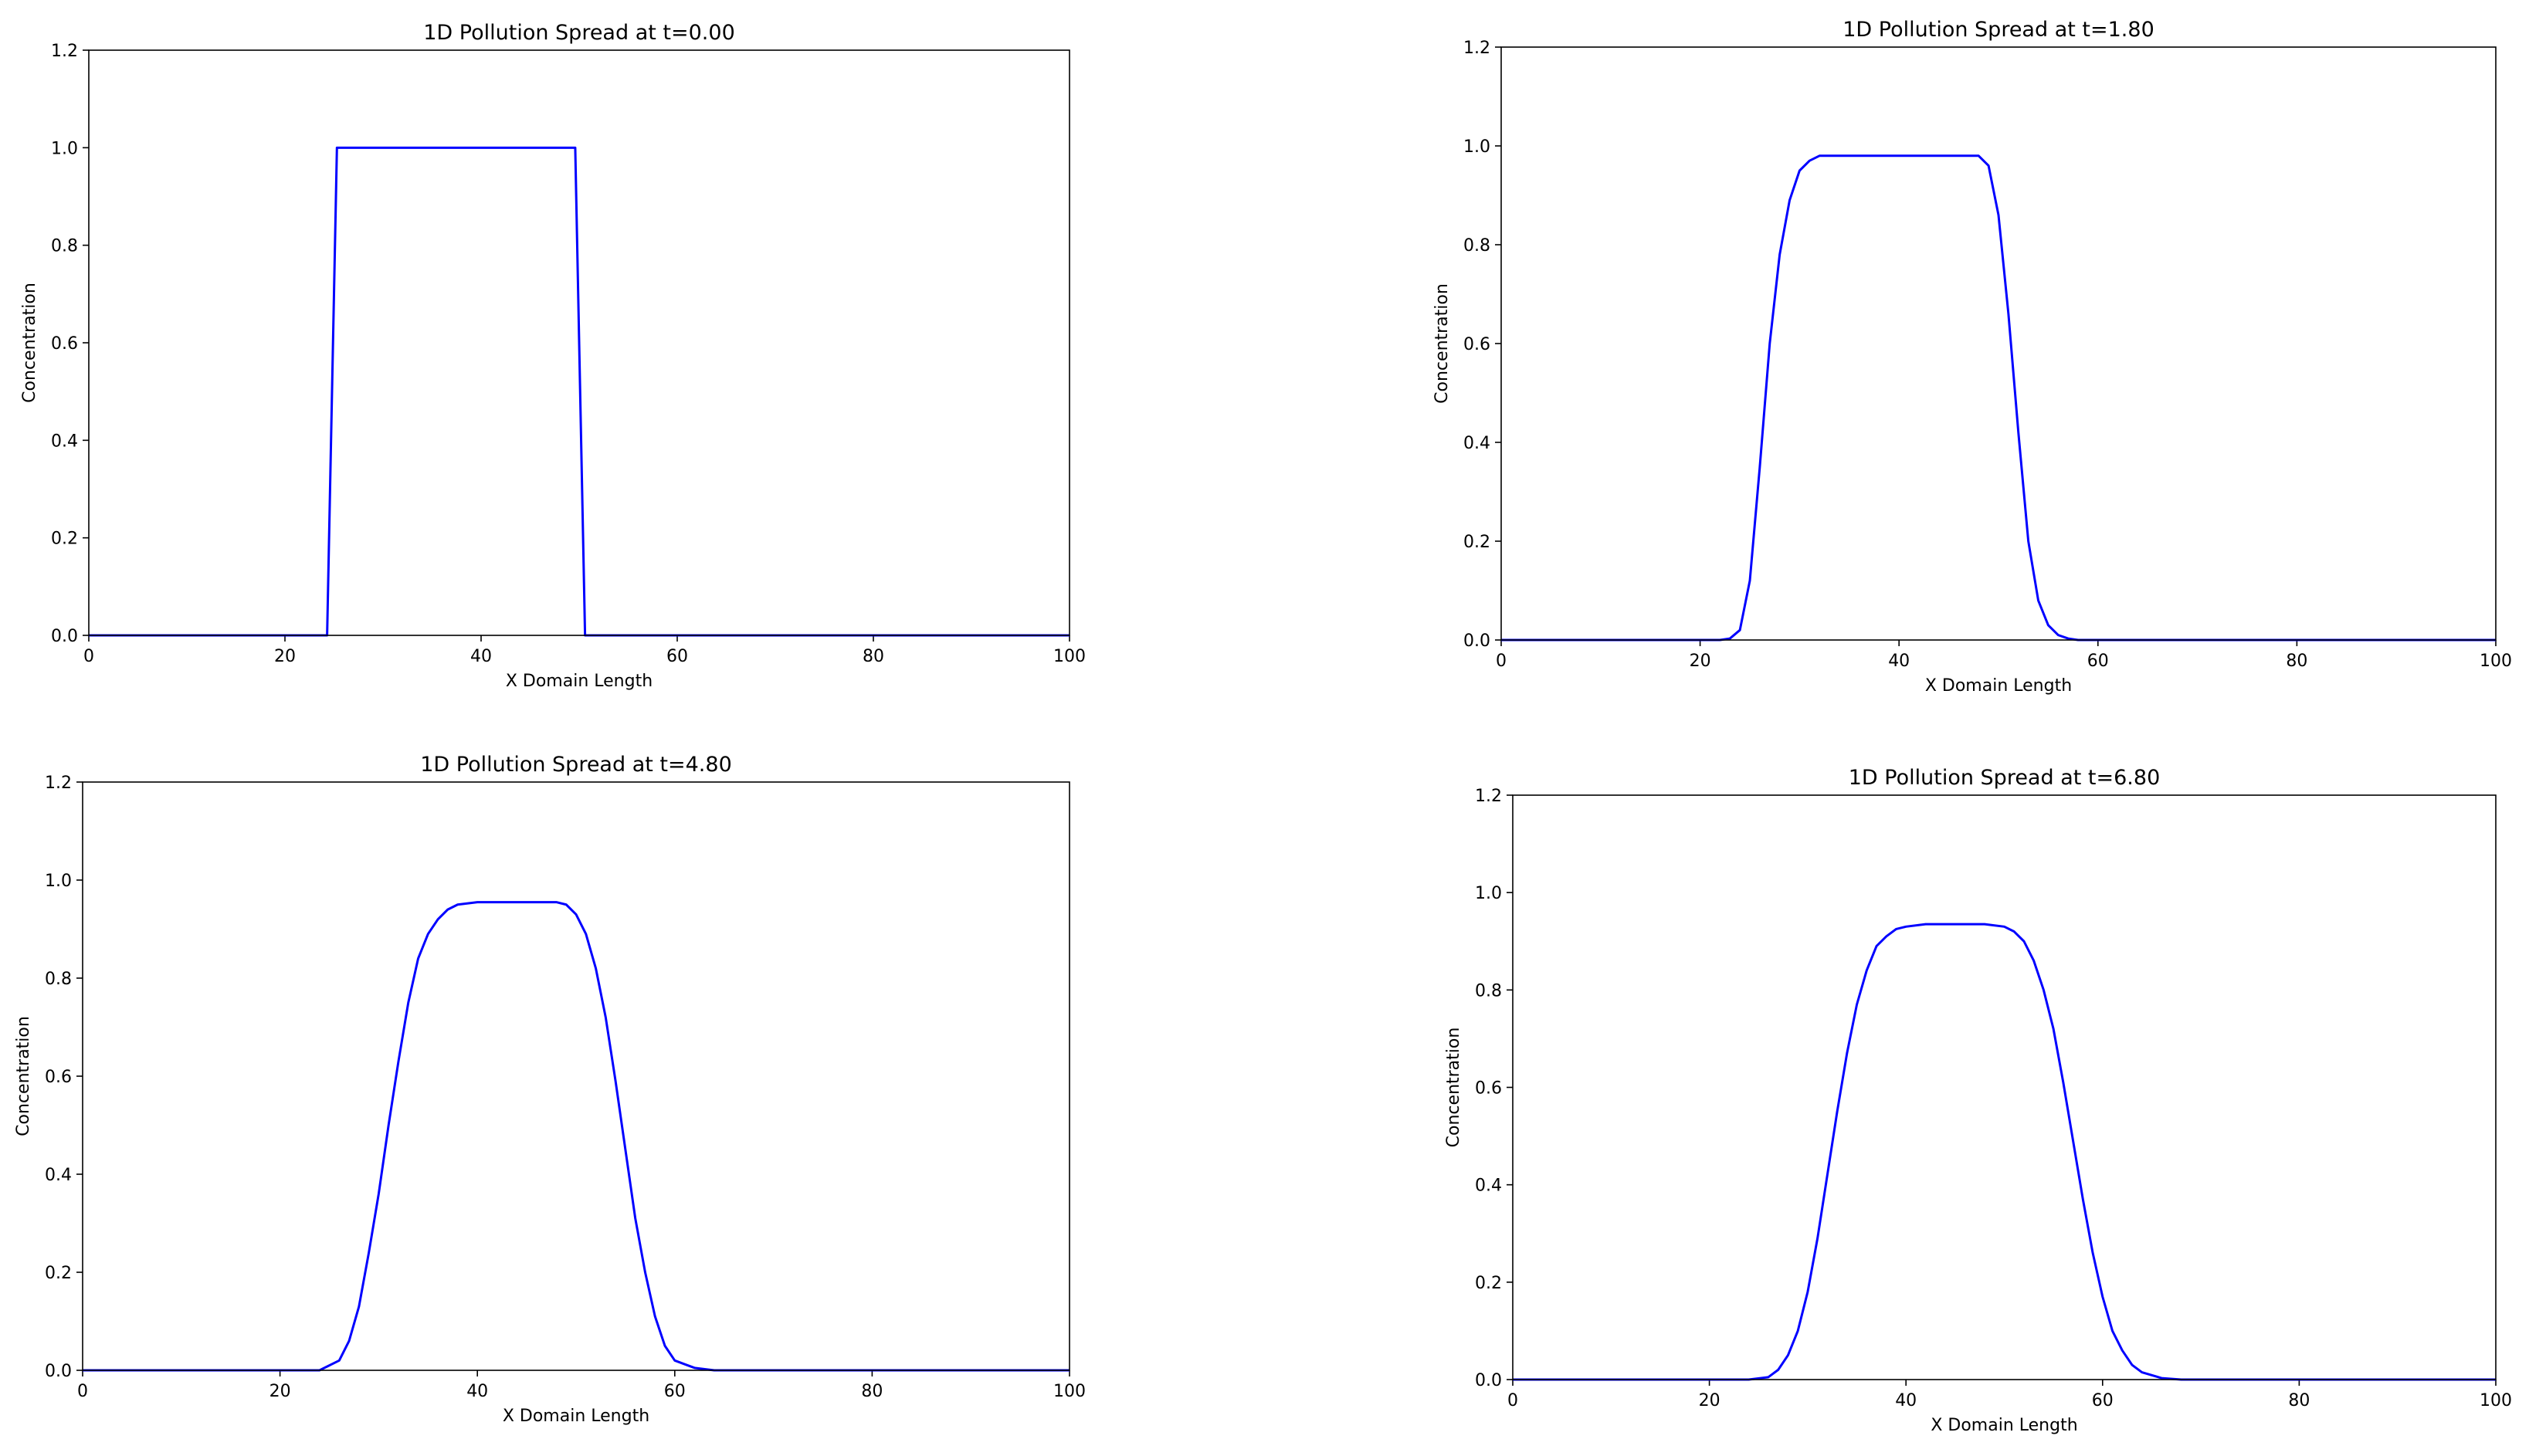 The width and height of the screenshot is (2529, 1456). What do you see at coordinates (579, 33) in the screenshot?
I see `chart-title: 1D Pollution Spread at t=0.00` at bounding box center [579, 33].